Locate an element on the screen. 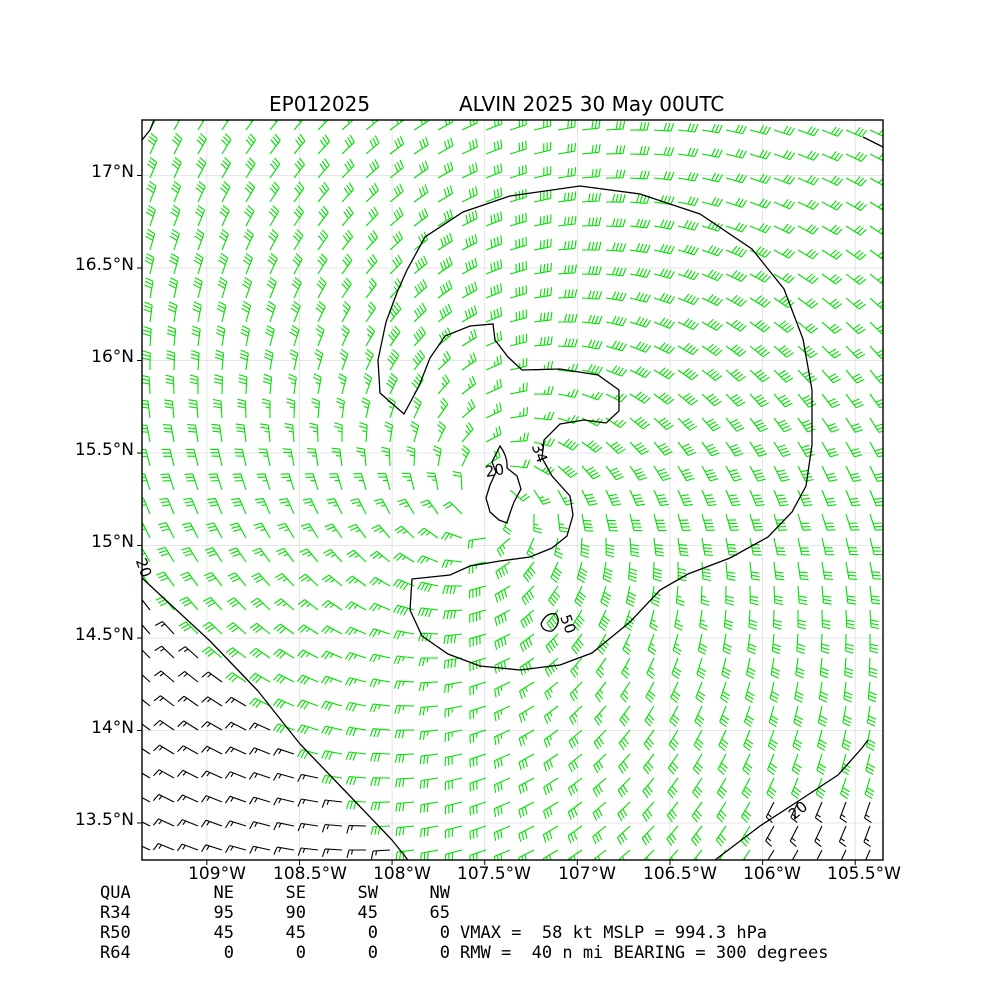  contour-label-inner-20: 20 is located at coordinates (495, 470).